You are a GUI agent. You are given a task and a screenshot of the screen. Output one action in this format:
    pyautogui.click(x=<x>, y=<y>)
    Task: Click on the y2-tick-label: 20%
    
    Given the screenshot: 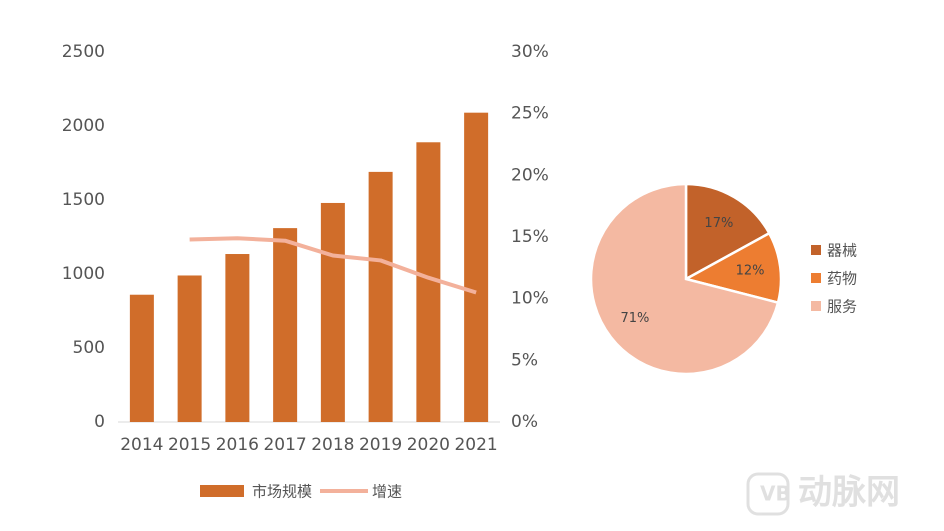 What is the action you would take?
    pyautogui.click(x=530, y=175)
    